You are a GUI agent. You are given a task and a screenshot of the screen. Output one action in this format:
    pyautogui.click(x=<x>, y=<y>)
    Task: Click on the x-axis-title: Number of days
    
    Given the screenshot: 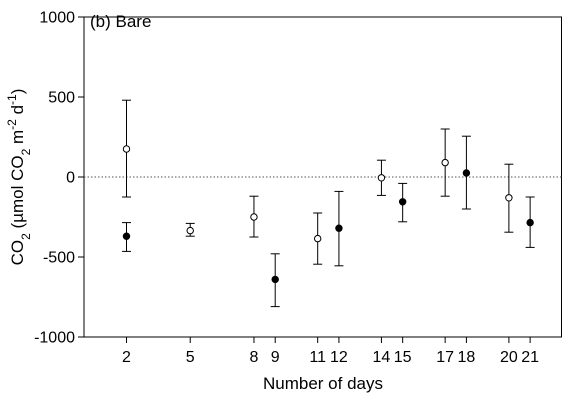 What is the action you would take?
    pyautogui.click(x=323, y=383)
    